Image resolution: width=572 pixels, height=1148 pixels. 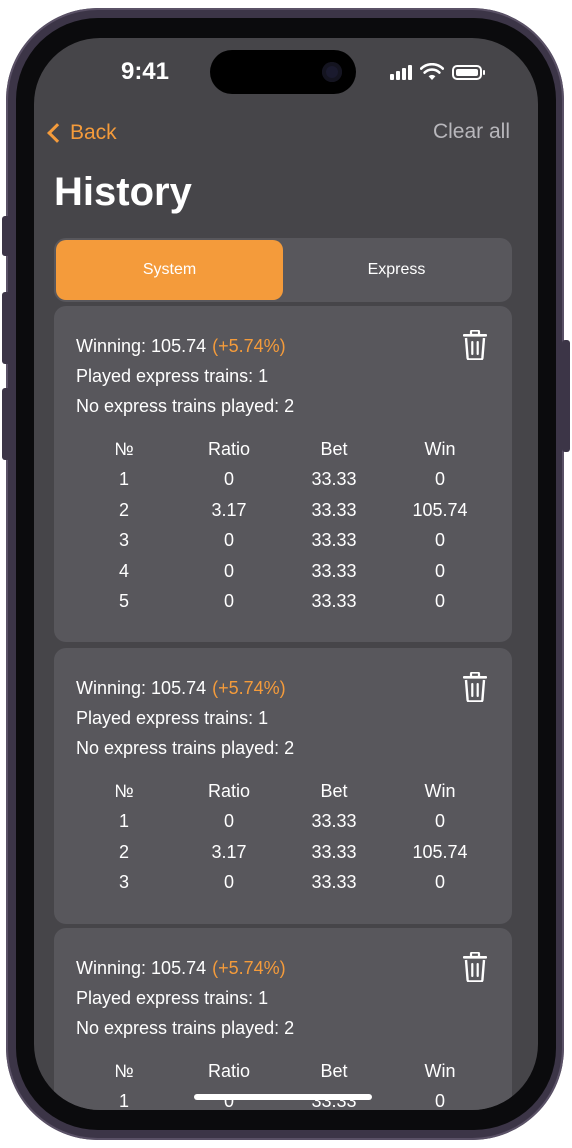 I want to click on status-time: 9:41, so click(x=145, y=71).